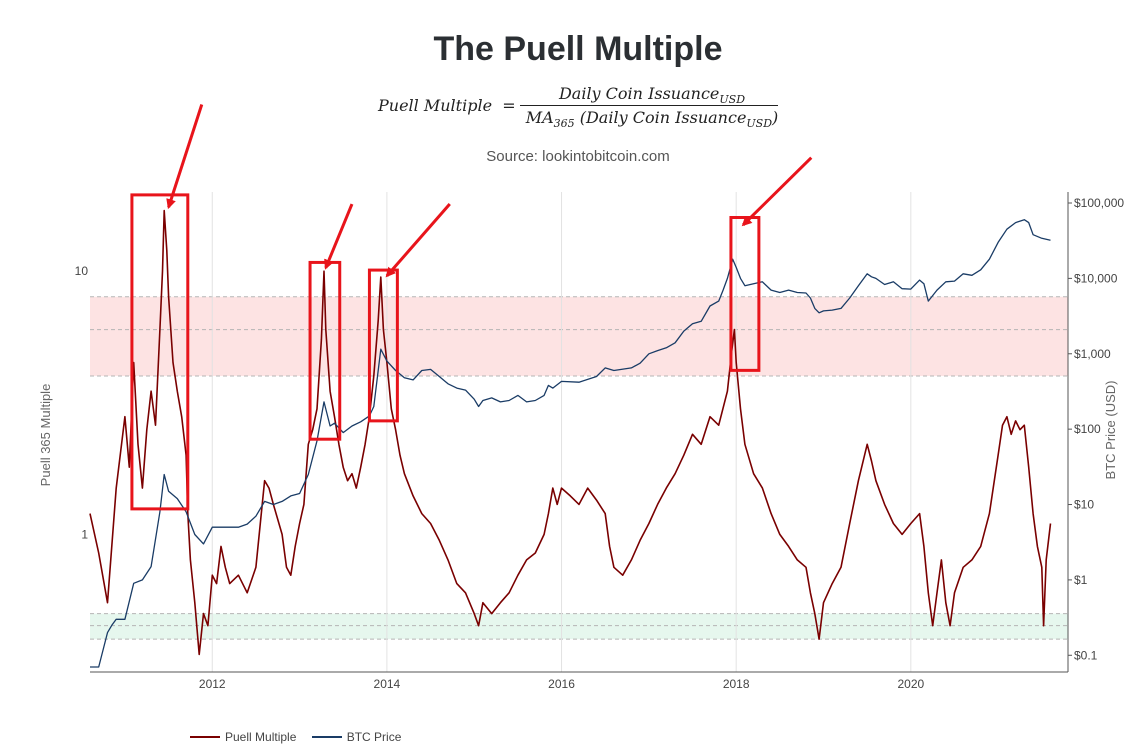 The height and width of the screenshot is (751, 1125). Describe the element at coordinates (1087, 429) in the screenshot. I see `y2-tick-100: $100` at that location.